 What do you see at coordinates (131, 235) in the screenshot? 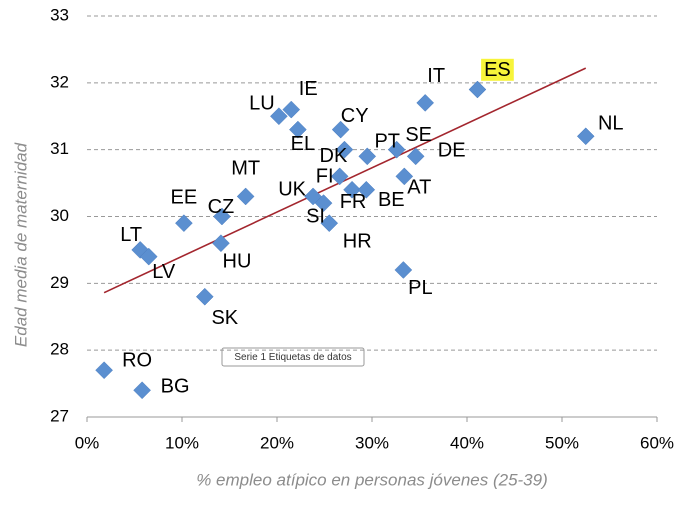
I see `point-label: LT` at bounding box center [131, 235].